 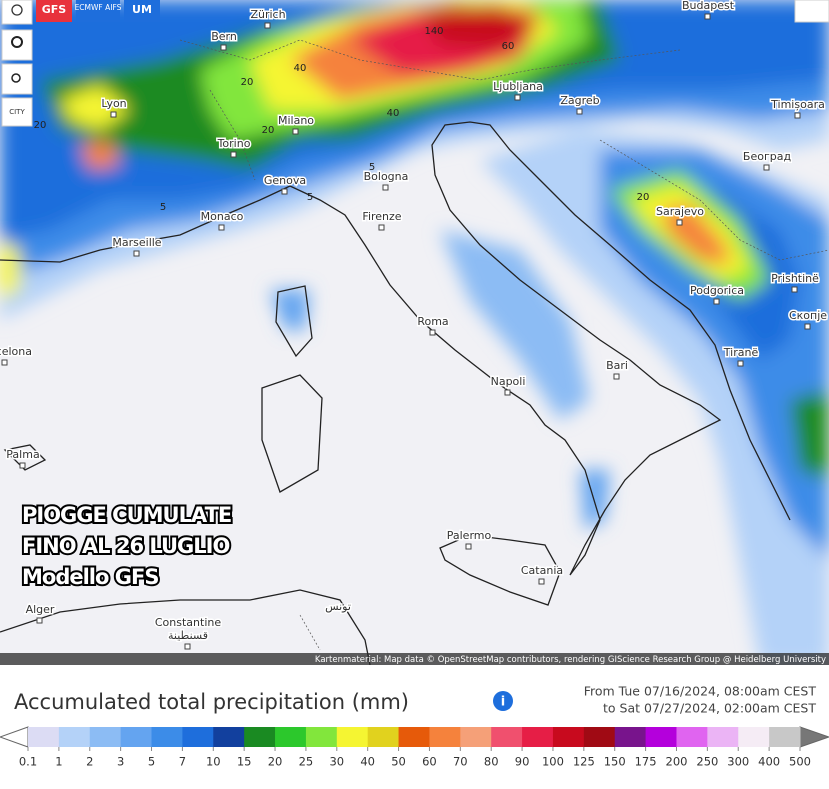 What do you see at coordinates (553, 762) in the screenshot?
I see `scale-label: 100` at bounding box center [553, 762].